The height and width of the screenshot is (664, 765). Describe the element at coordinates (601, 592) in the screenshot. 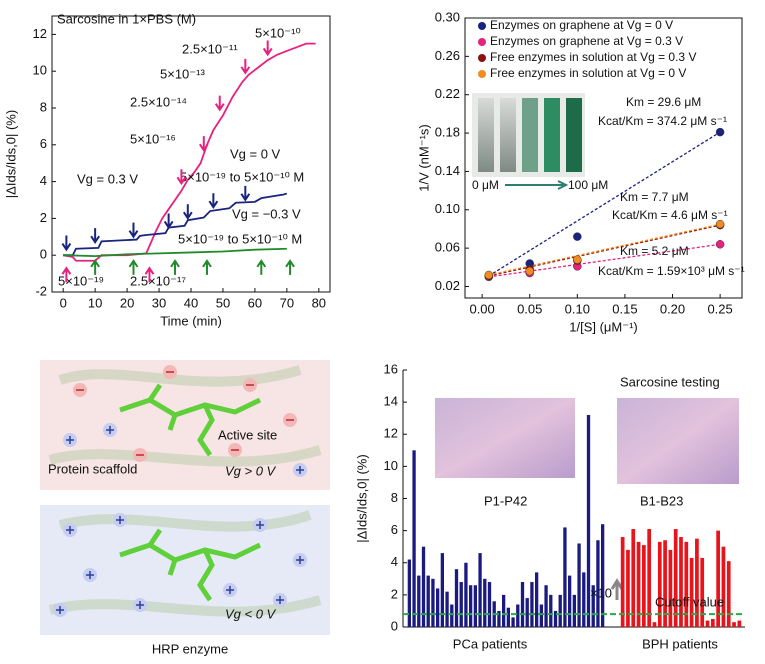

I see `annotation: ×10` at that location.